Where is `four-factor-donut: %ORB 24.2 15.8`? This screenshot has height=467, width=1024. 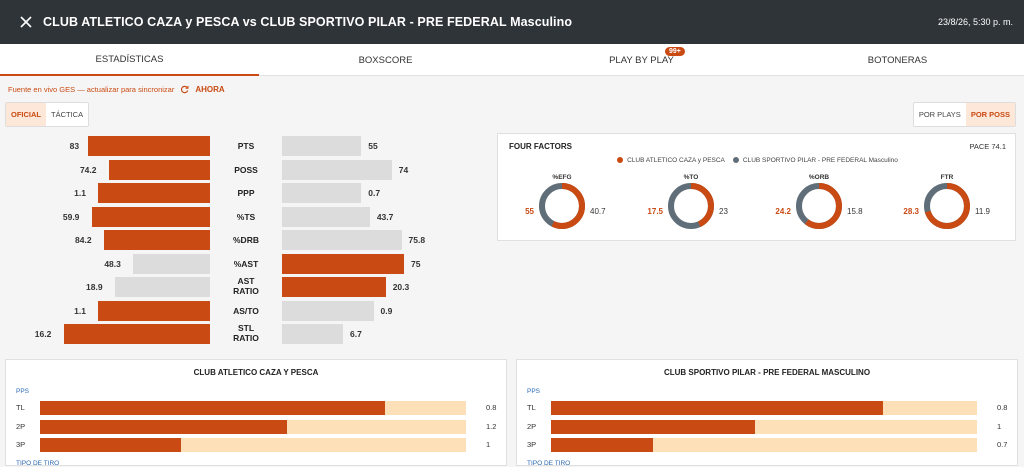
four-factor-donut: %ORB 24.2 15.8 is located at coordinates (819, 205).